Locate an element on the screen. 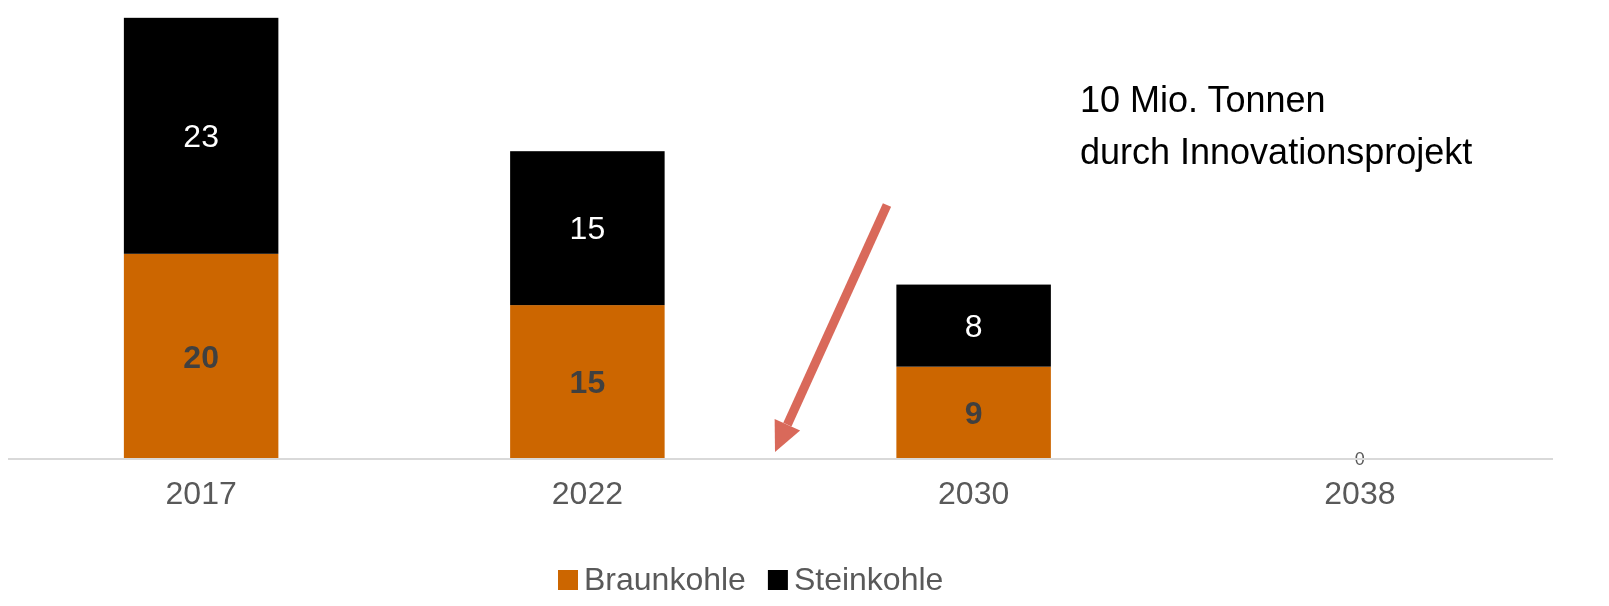  data-label: 8 is located at coordinates (973, 325).